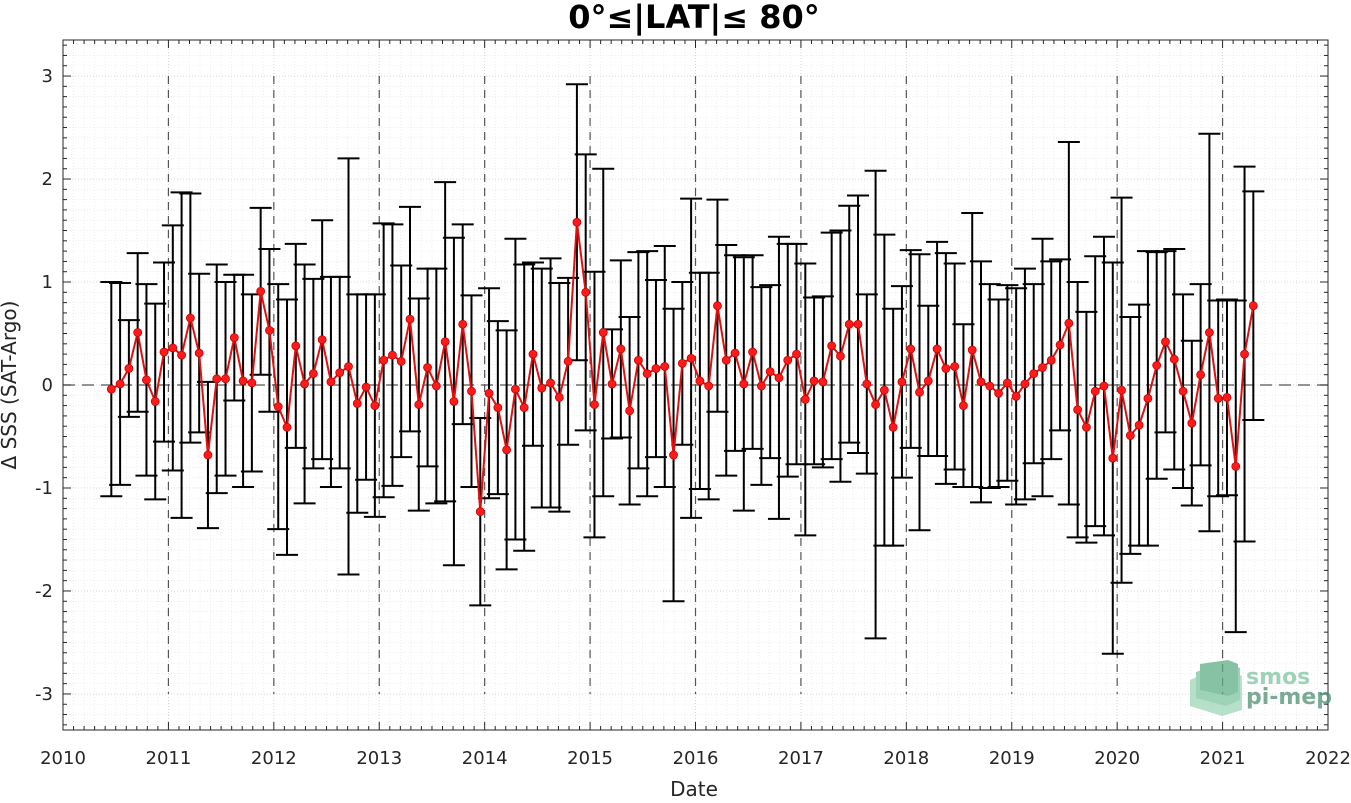  I want to click on y-tick-label: 2, so click(47, 179).